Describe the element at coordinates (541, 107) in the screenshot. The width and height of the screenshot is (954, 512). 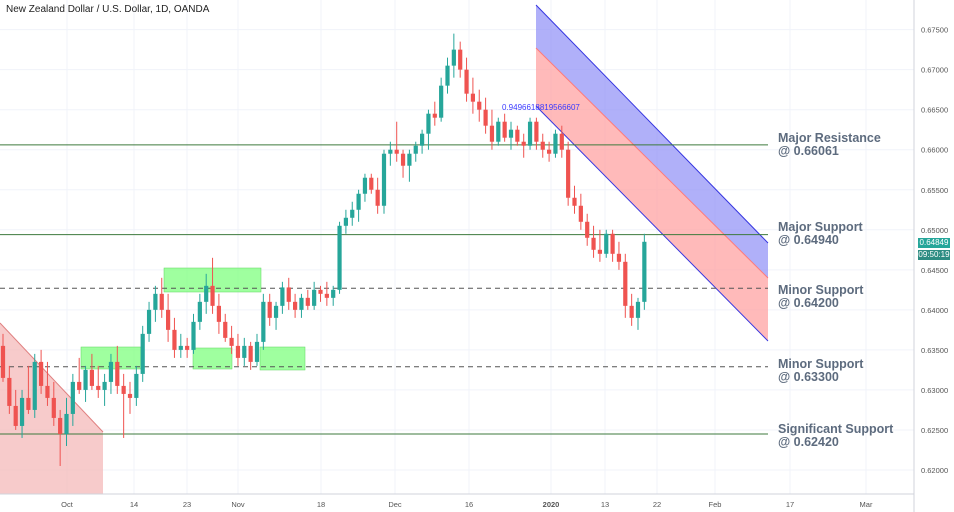
I see `fibonacci-label: 0.9496618819566607` at that location.